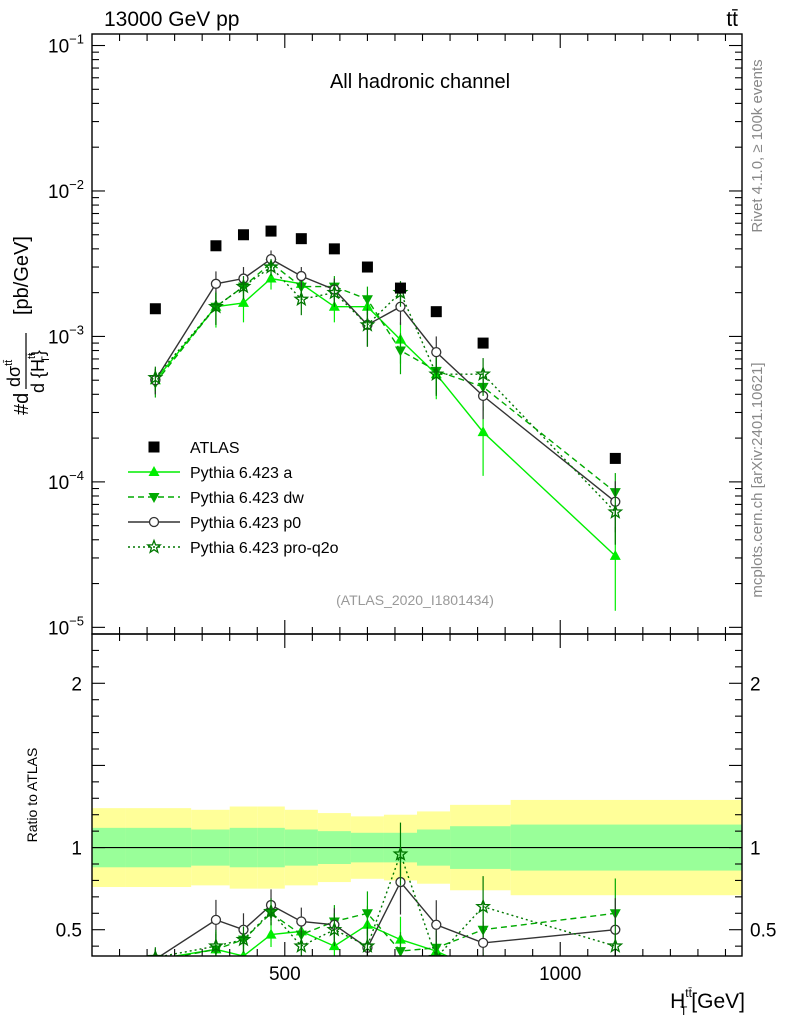 The height and width of the screenshot is (1024, 786). I want to click on legend-item-pythia-6-423-p0: Pythia 6.423 p0, so click(214, 523).